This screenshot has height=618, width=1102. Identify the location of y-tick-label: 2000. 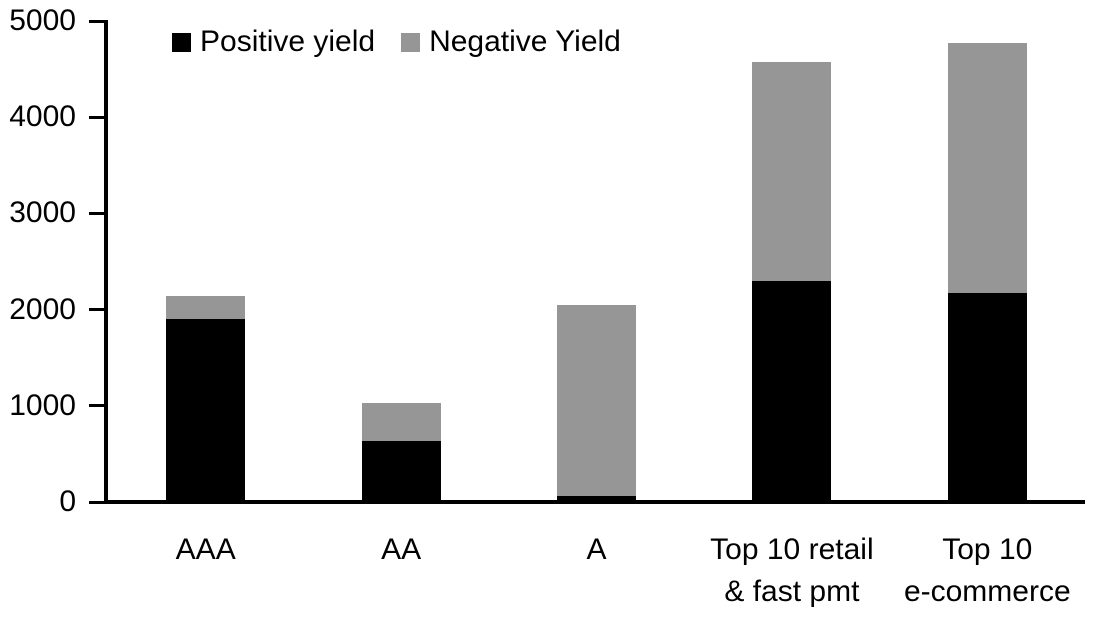
(42, 309).